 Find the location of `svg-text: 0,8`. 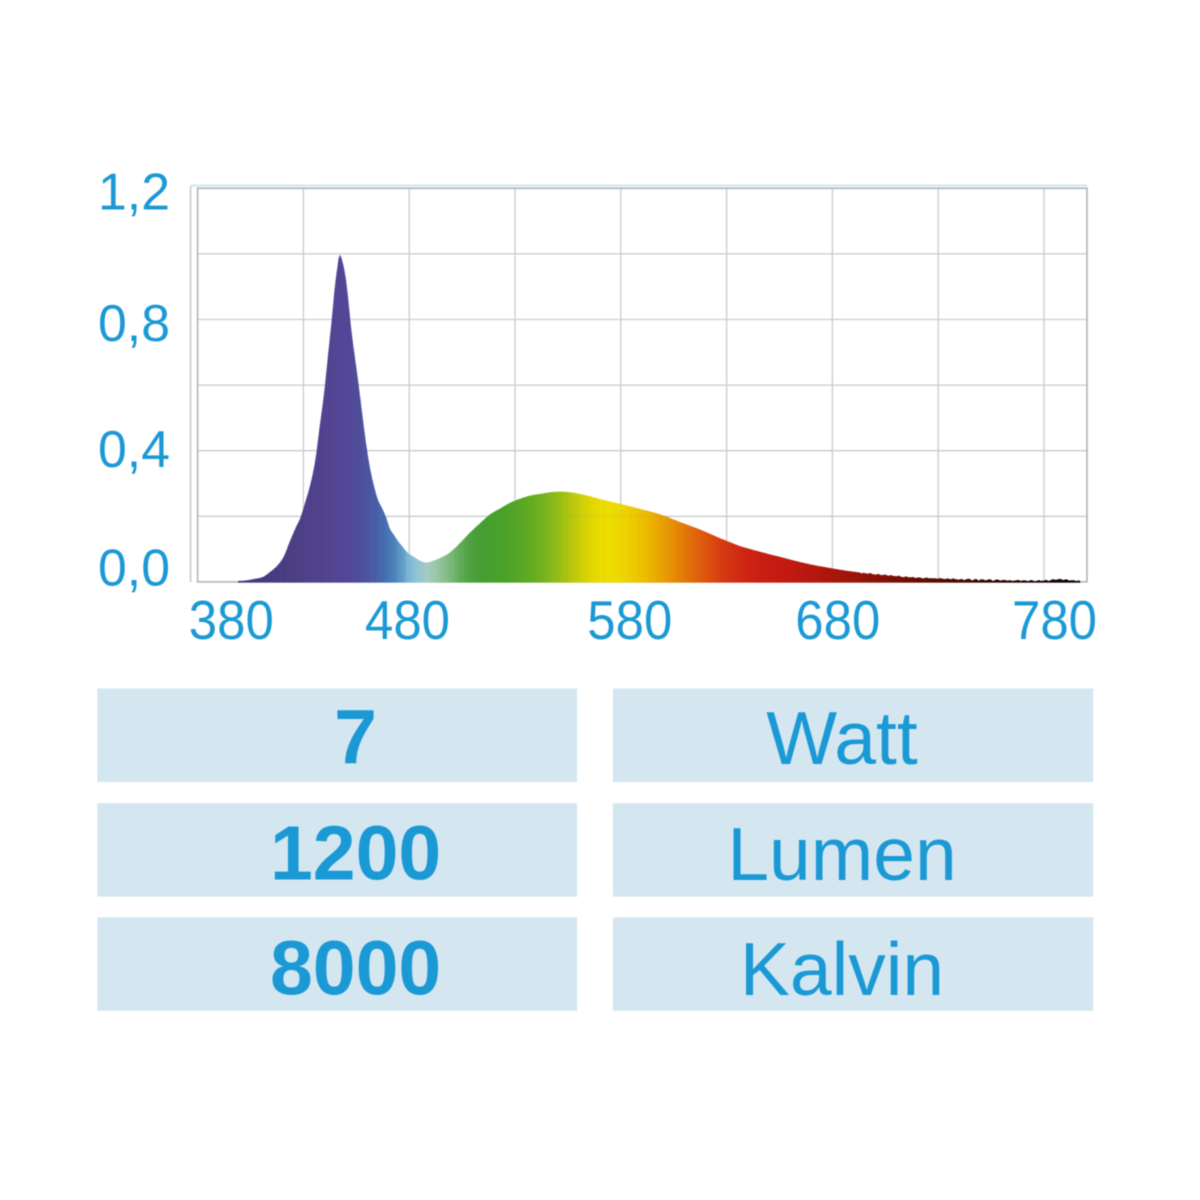

svg-text: 0,8 is located at coordinates (134, 324).